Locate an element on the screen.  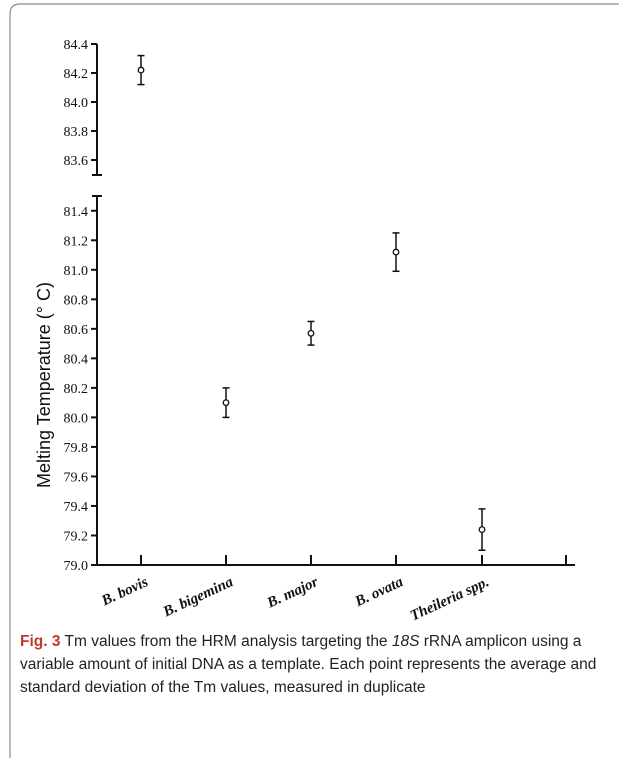
lower-tick-label: 79.2 is located at coordinates (76, 536).